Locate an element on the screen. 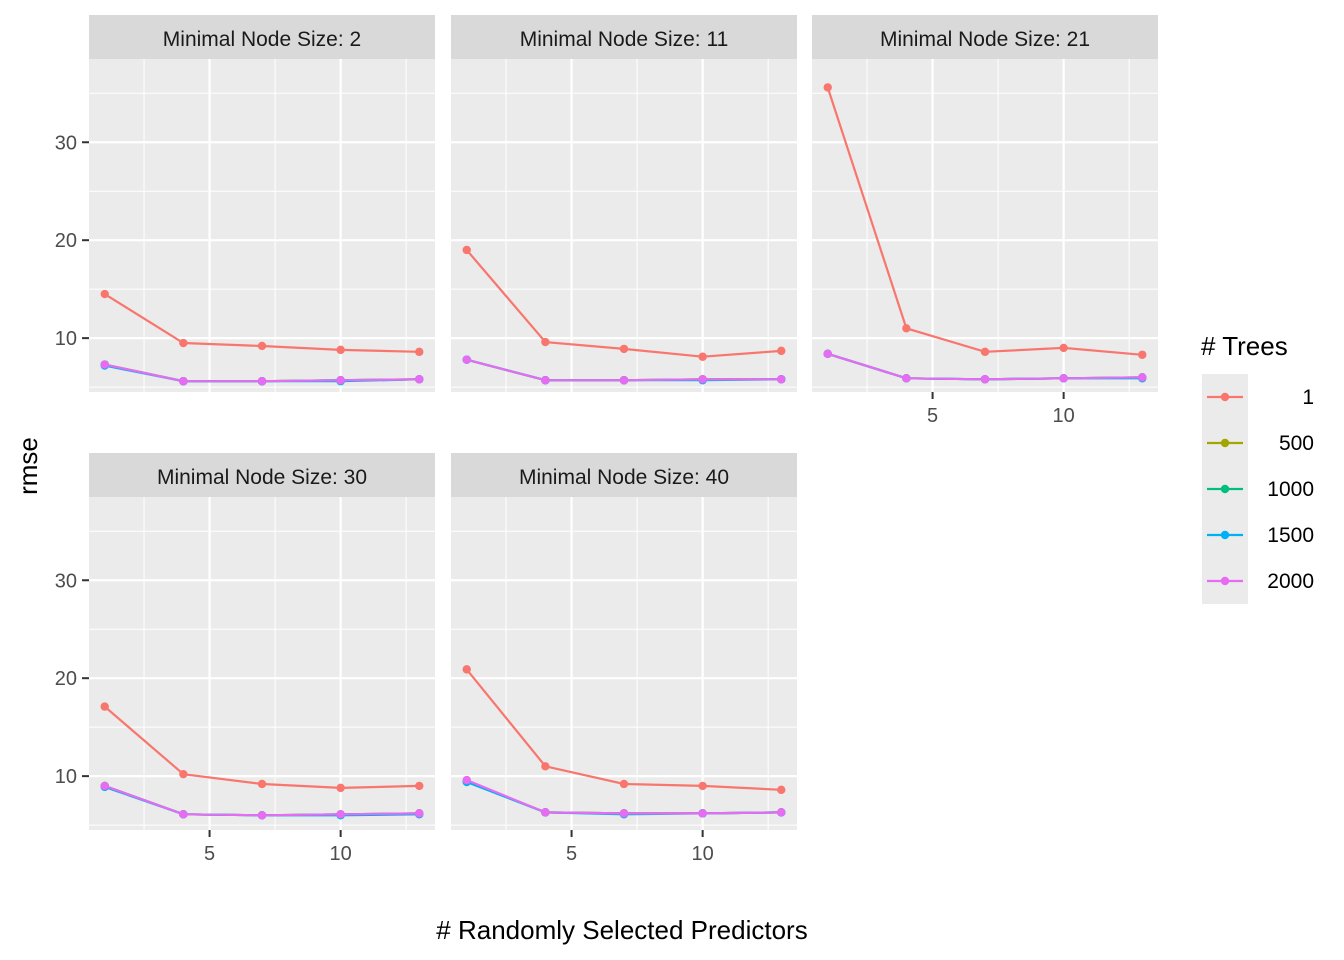 This screenshot has height=960, width=1344. x-axis-title: # Randomly Selected Predictors is located at coordinates (621, 930).